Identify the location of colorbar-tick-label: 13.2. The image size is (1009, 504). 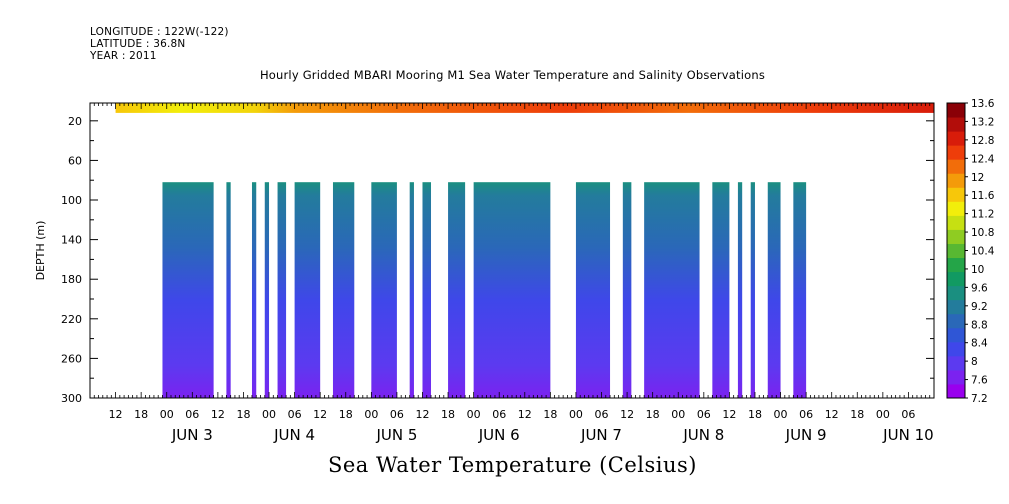
(982, 122).